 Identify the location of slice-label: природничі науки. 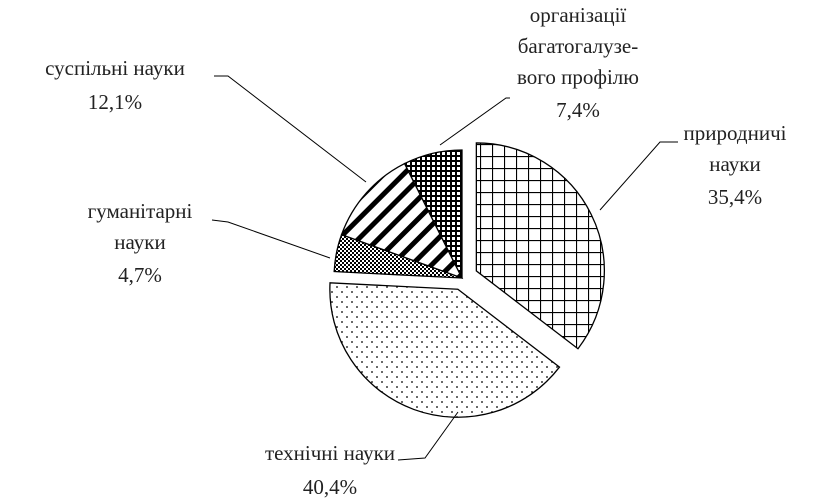
(735, 148).